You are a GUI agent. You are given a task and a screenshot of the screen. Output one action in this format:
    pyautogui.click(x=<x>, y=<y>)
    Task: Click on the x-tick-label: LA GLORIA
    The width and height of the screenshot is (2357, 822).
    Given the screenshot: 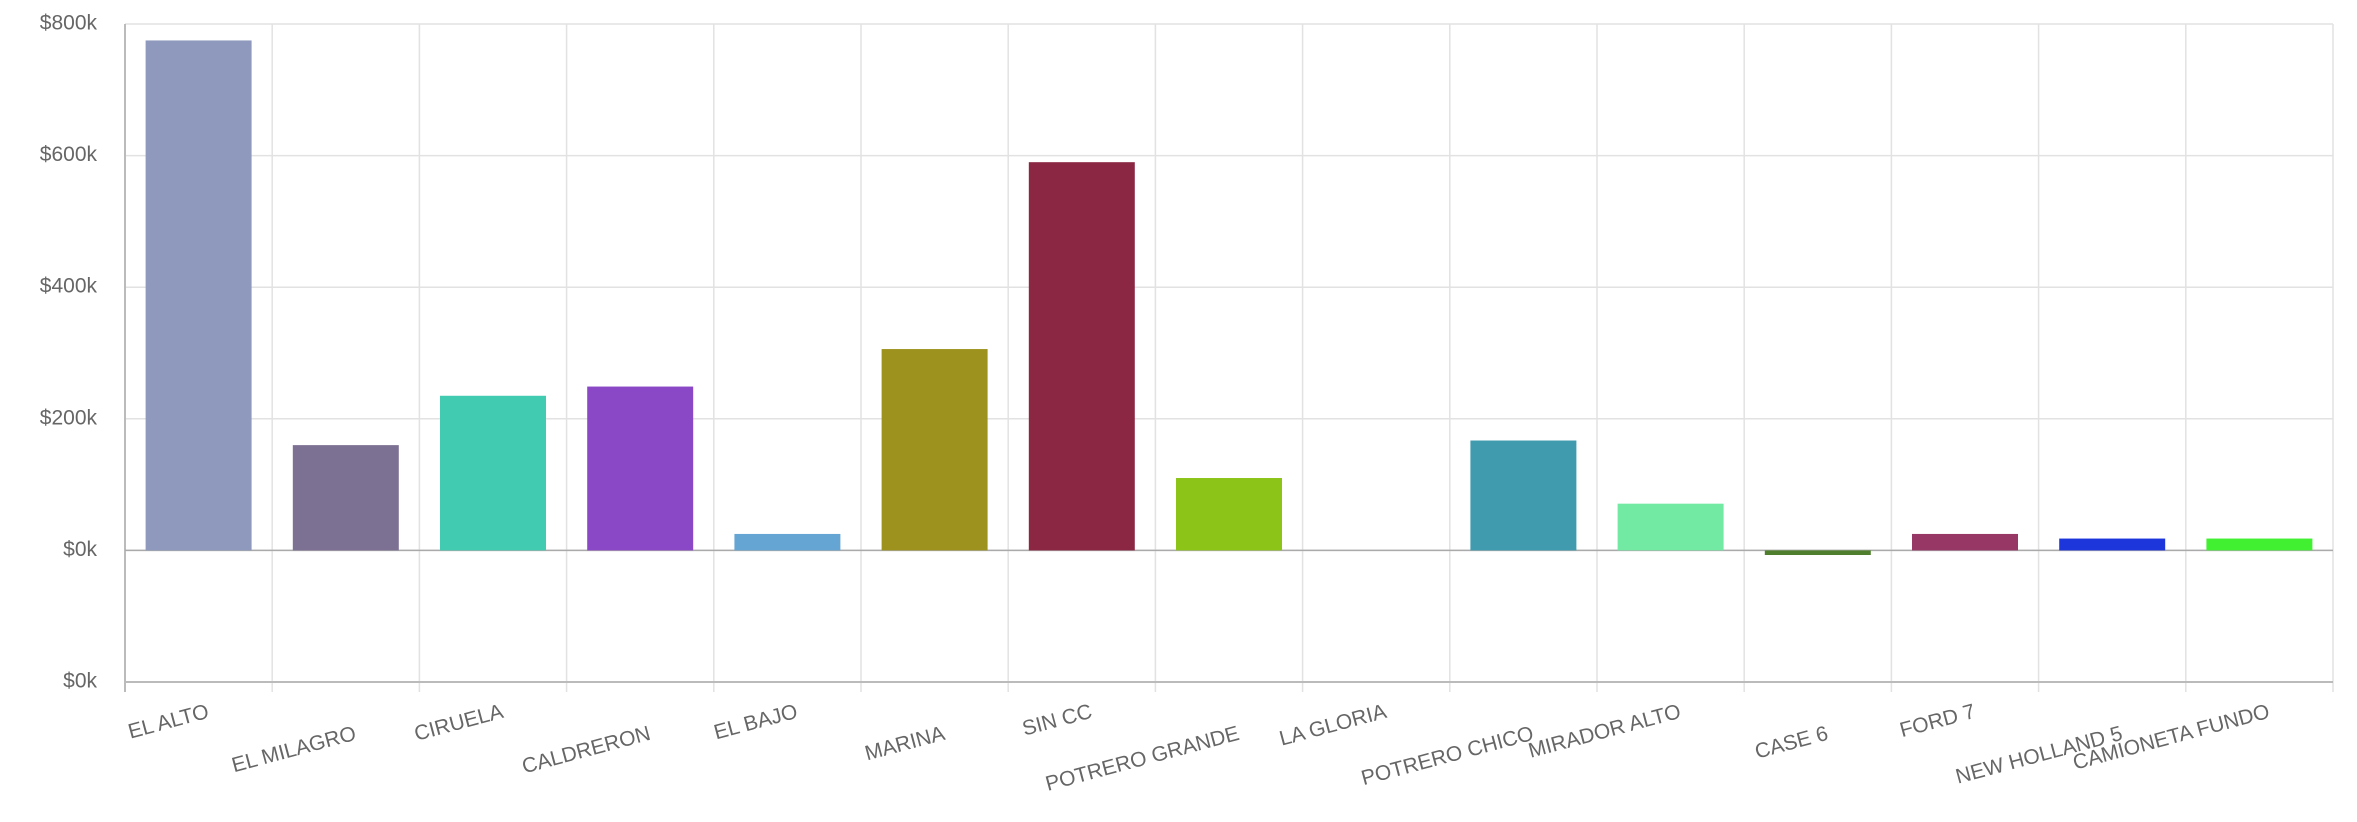 What is the action you would take?
    pyautogui.click(x=1333, y=725)
    